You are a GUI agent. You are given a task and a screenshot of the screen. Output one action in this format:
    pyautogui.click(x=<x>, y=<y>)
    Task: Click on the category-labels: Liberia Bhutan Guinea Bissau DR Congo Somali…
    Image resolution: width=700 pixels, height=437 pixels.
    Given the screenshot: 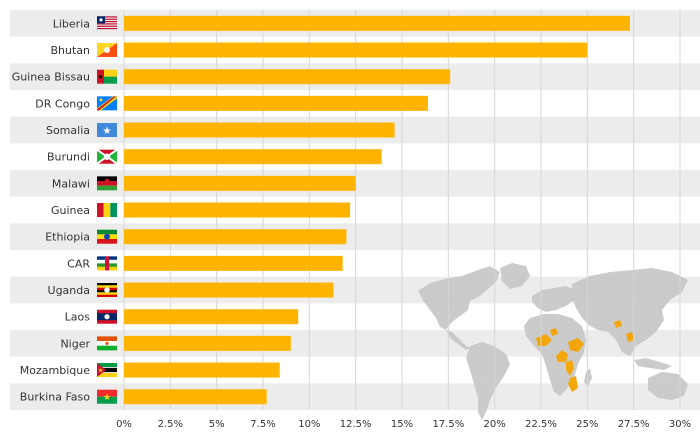 What is the action you would take?
    pyautogui.click(x=51, y=210)
    